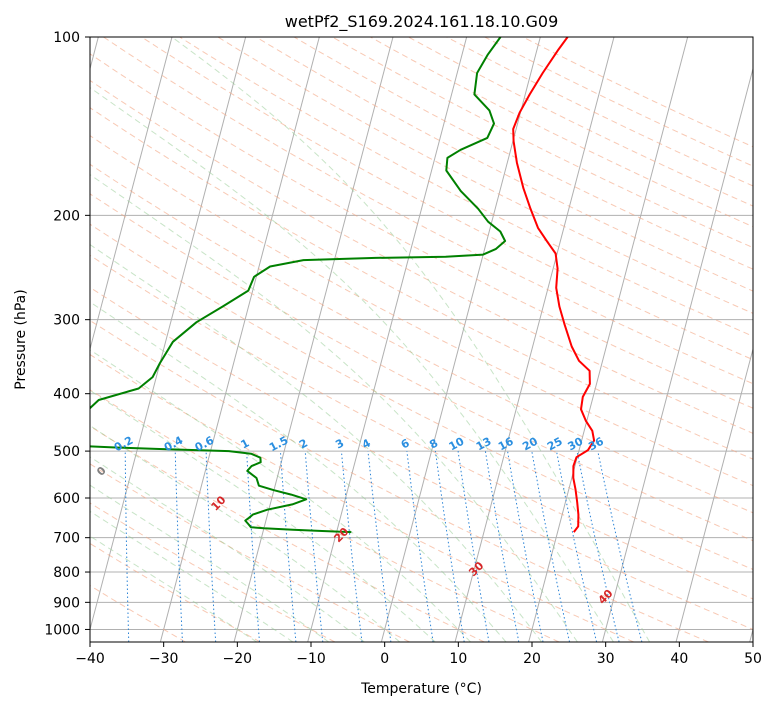 This screenshot has width=775, height=708. Describe the element at coordinates (164, 659) in the screenshot. I see `x-tick-label: −30` at that location.